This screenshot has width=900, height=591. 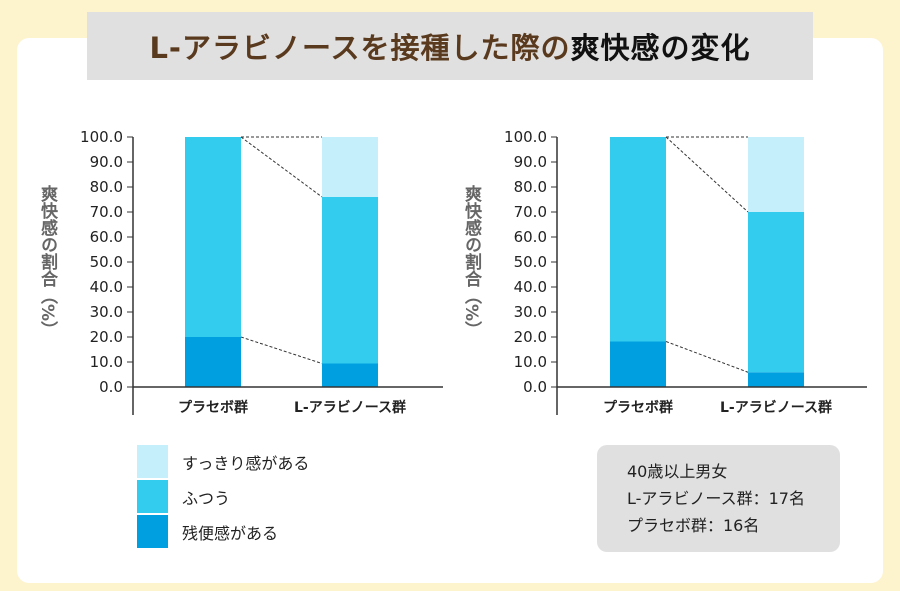 What do you see at coordinates (693, 525) in the screenshot?
I see `info-line: プラセボ群：16名` at bounding box center [693, 525].